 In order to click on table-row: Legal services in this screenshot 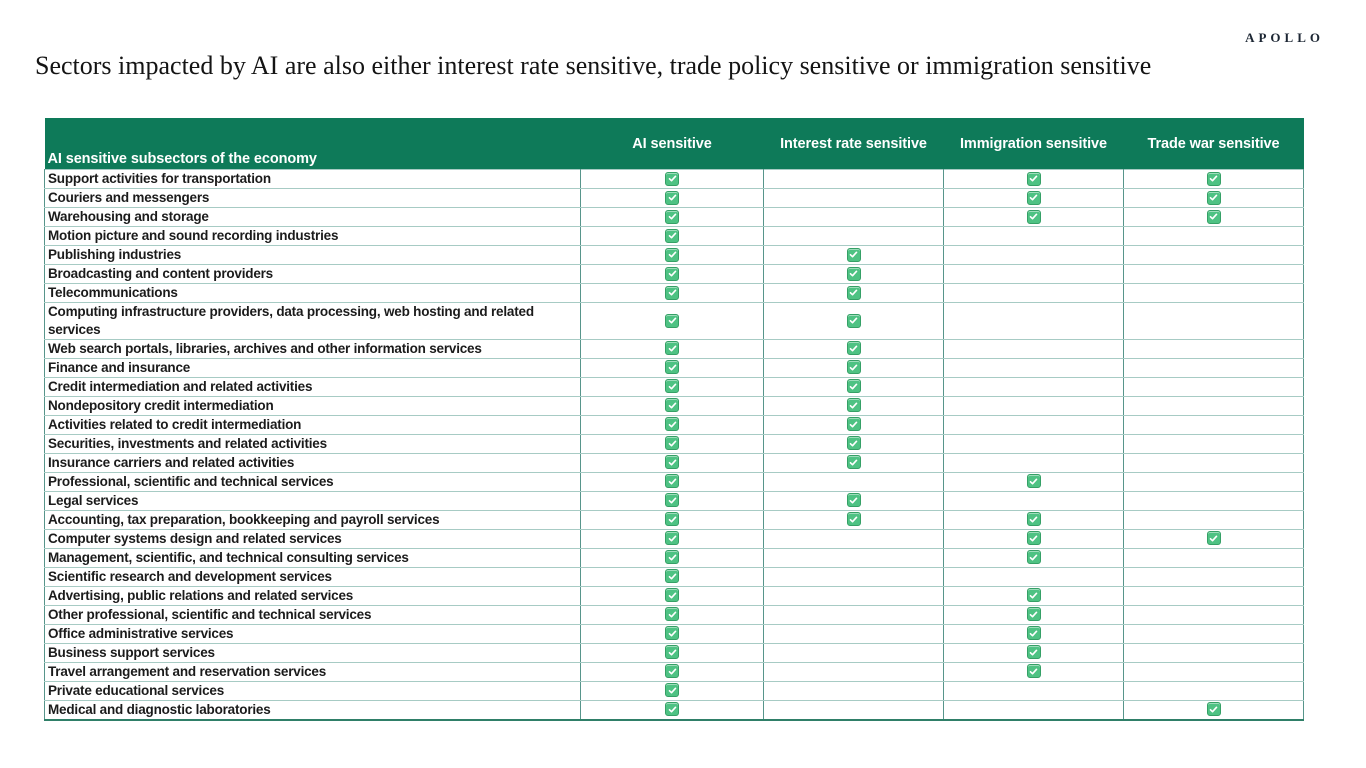, I will do `click(674, 500)`.